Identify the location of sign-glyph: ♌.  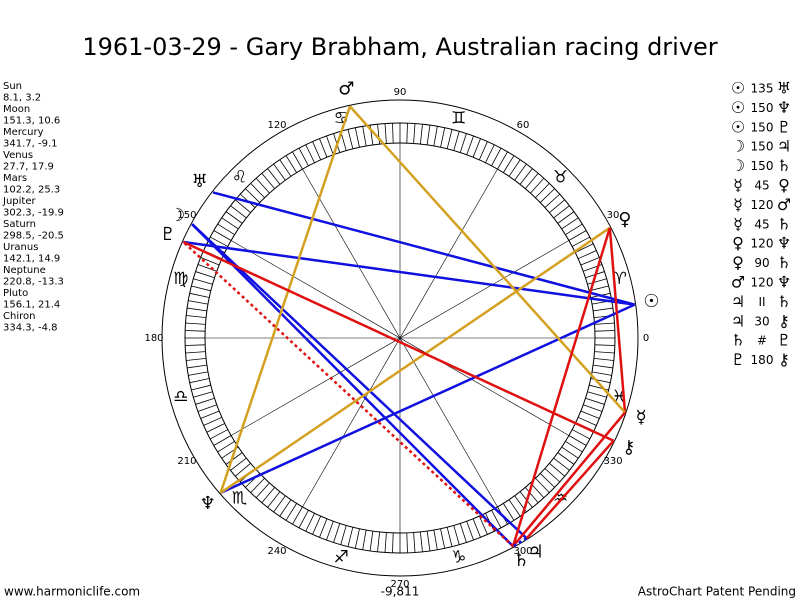
(239, 177).